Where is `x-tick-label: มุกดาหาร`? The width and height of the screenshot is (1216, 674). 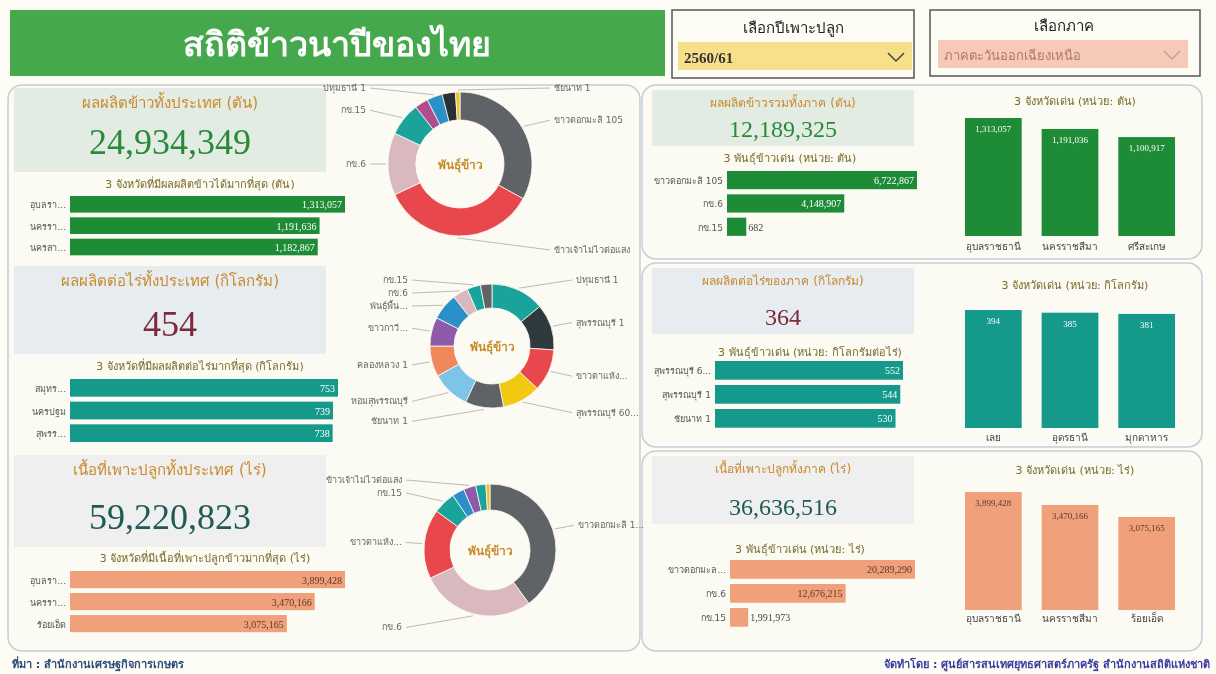
x-tick-label: มุกดาหาร is located at coordinates (1147, 438).